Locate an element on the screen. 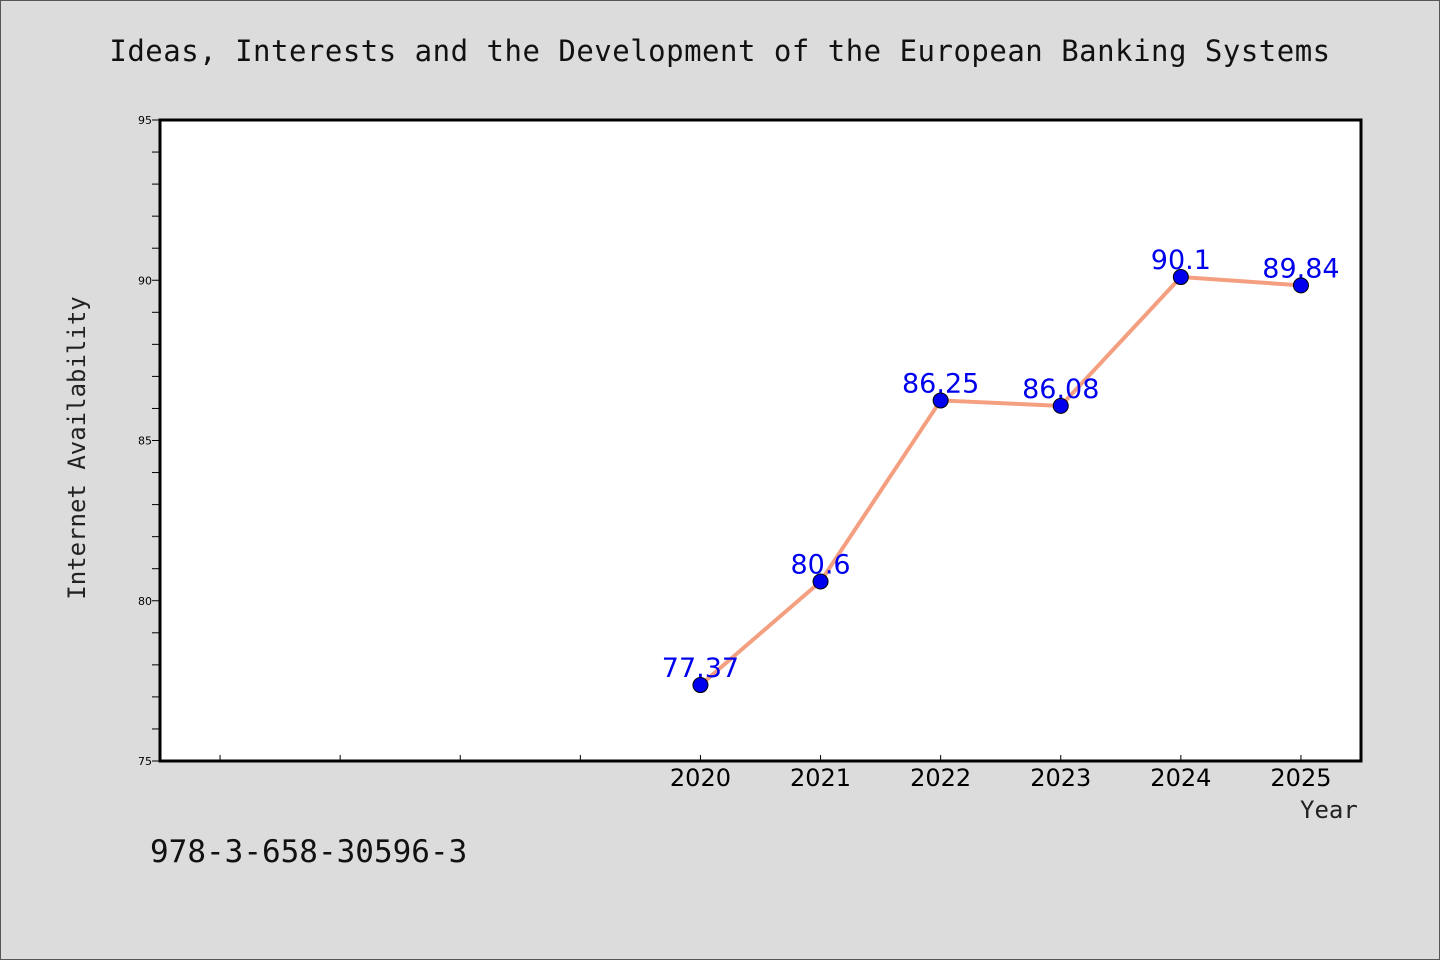  y-tick-label: 80 is located at coordinates (145, 601).